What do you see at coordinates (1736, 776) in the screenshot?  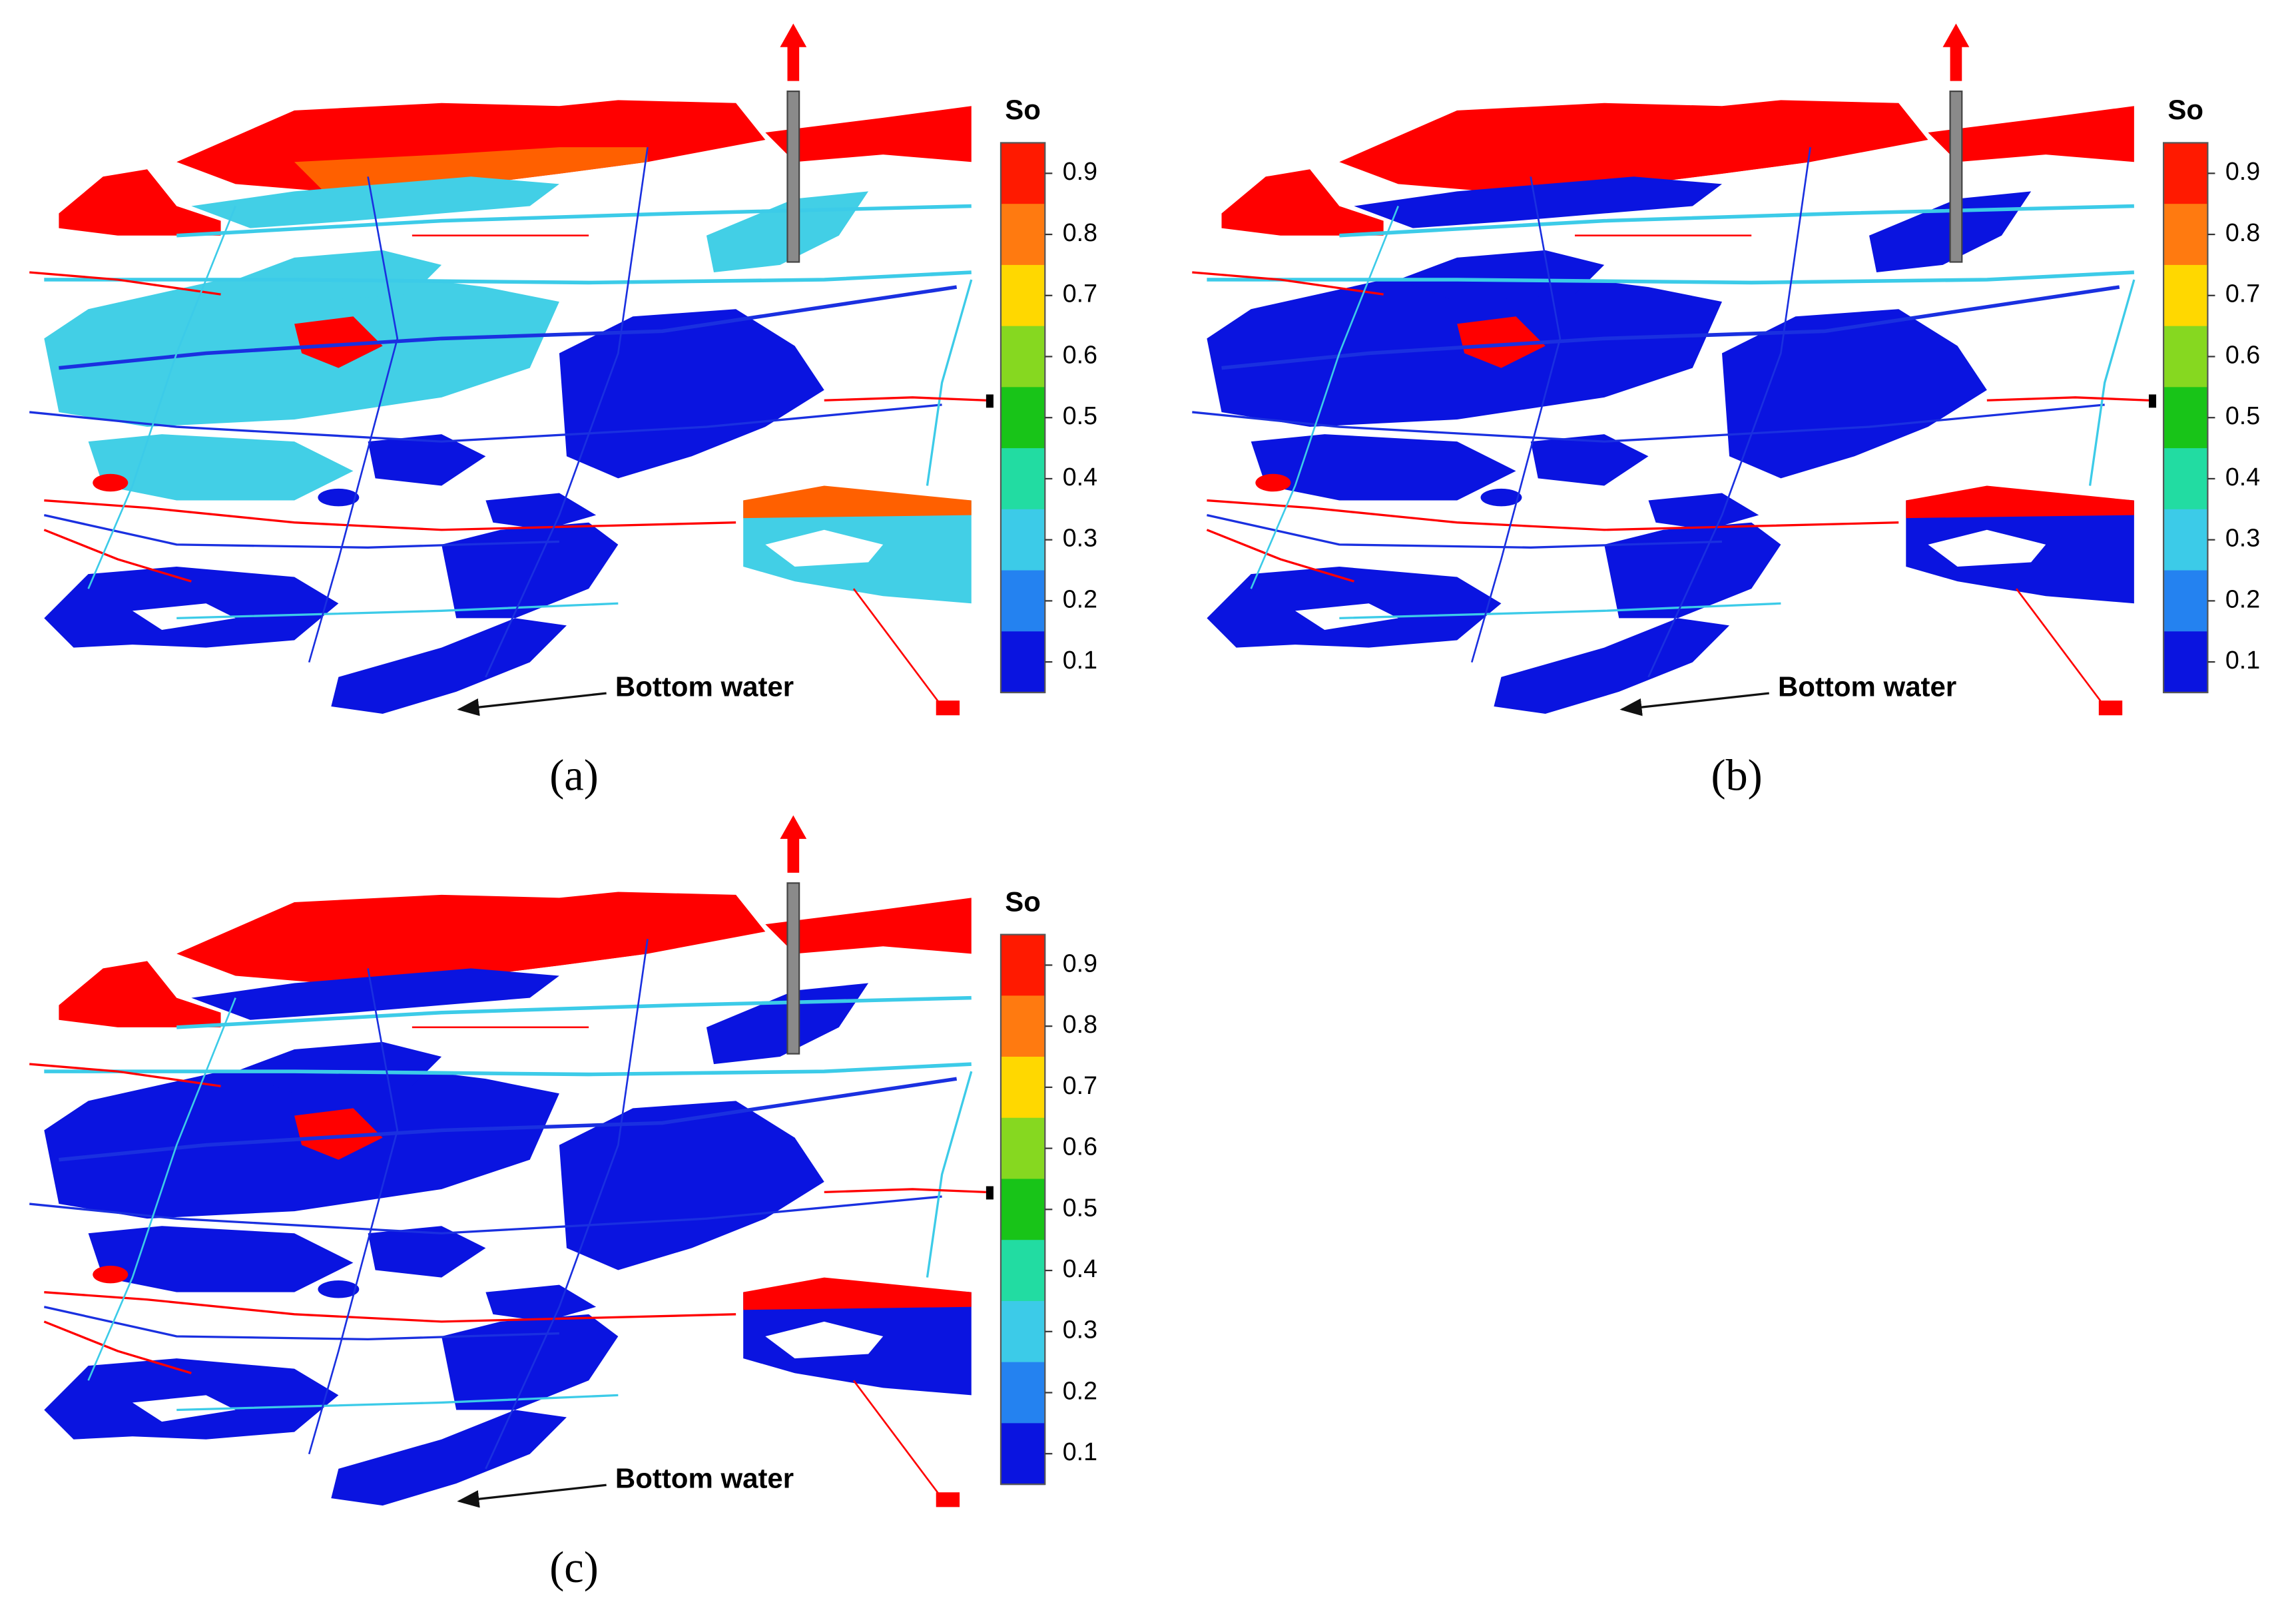 I see `panel-label: (b)` at bounding box center [1736, 776].